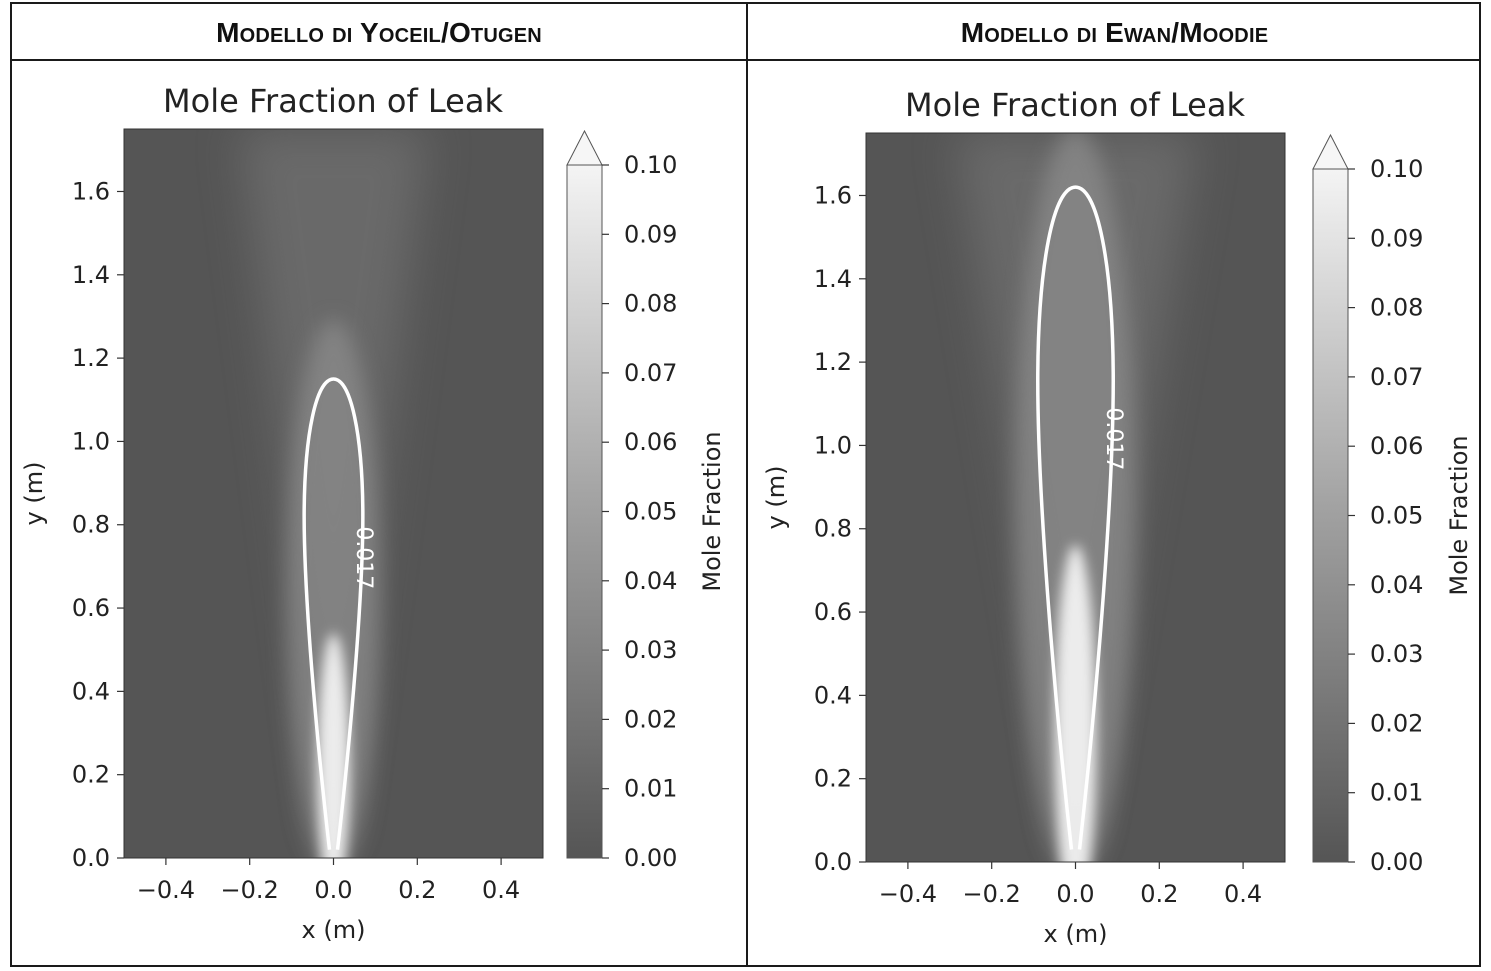  Describe the element at coordinates (1330, 151) in the screenshot. I see `p2-colorbar-extend-arrow` at that location.